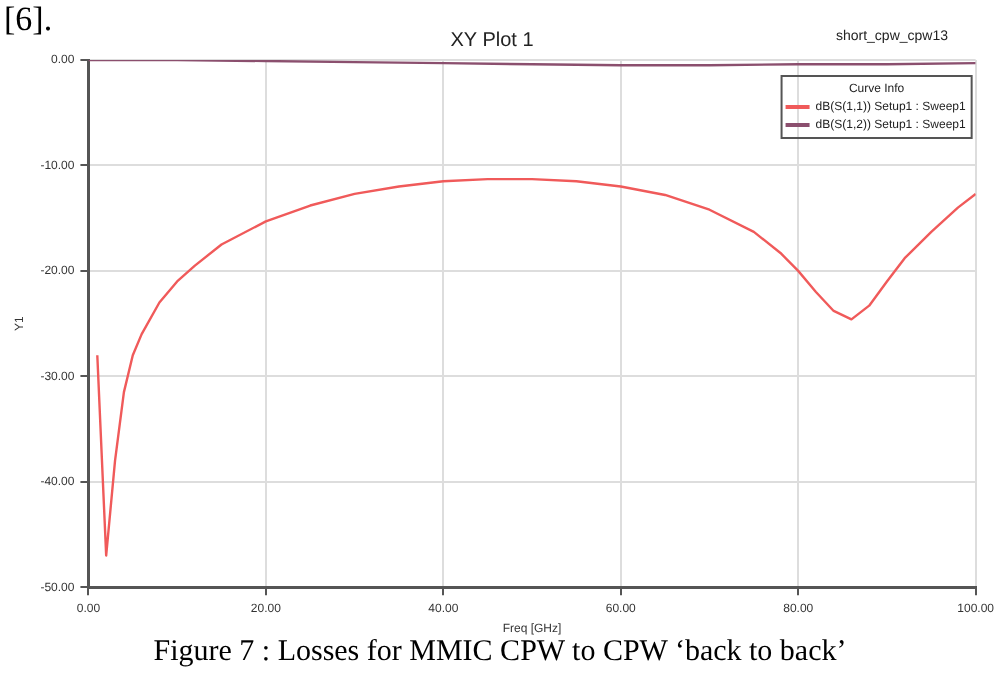  Describe the element at coordinates (492, 40) in the screenshot. I see `chart-title: XY Plot 1` at that location.